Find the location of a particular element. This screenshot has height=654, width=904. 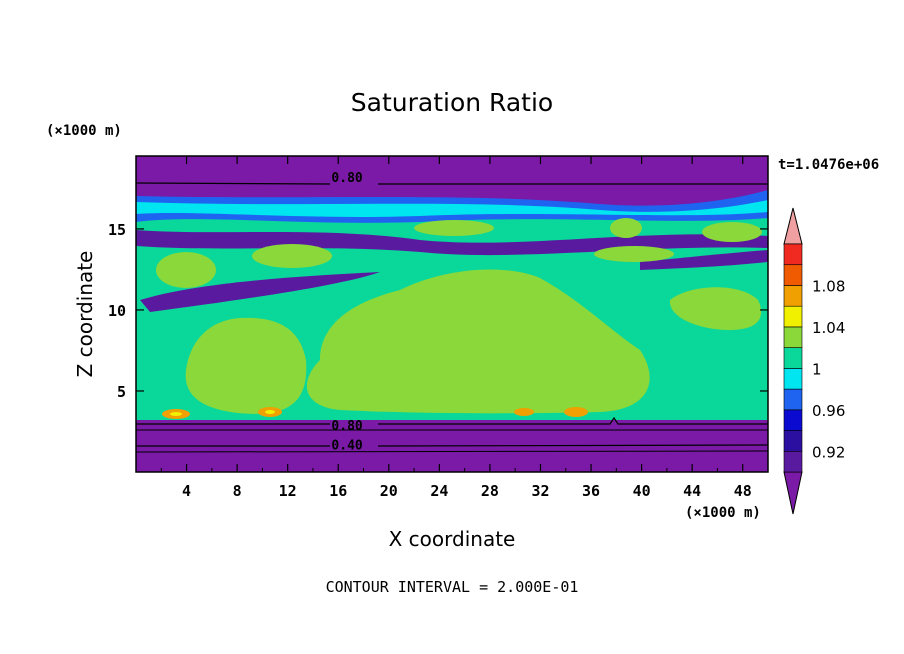

x-tick-label: 40 is located at coordinates (642, 491).